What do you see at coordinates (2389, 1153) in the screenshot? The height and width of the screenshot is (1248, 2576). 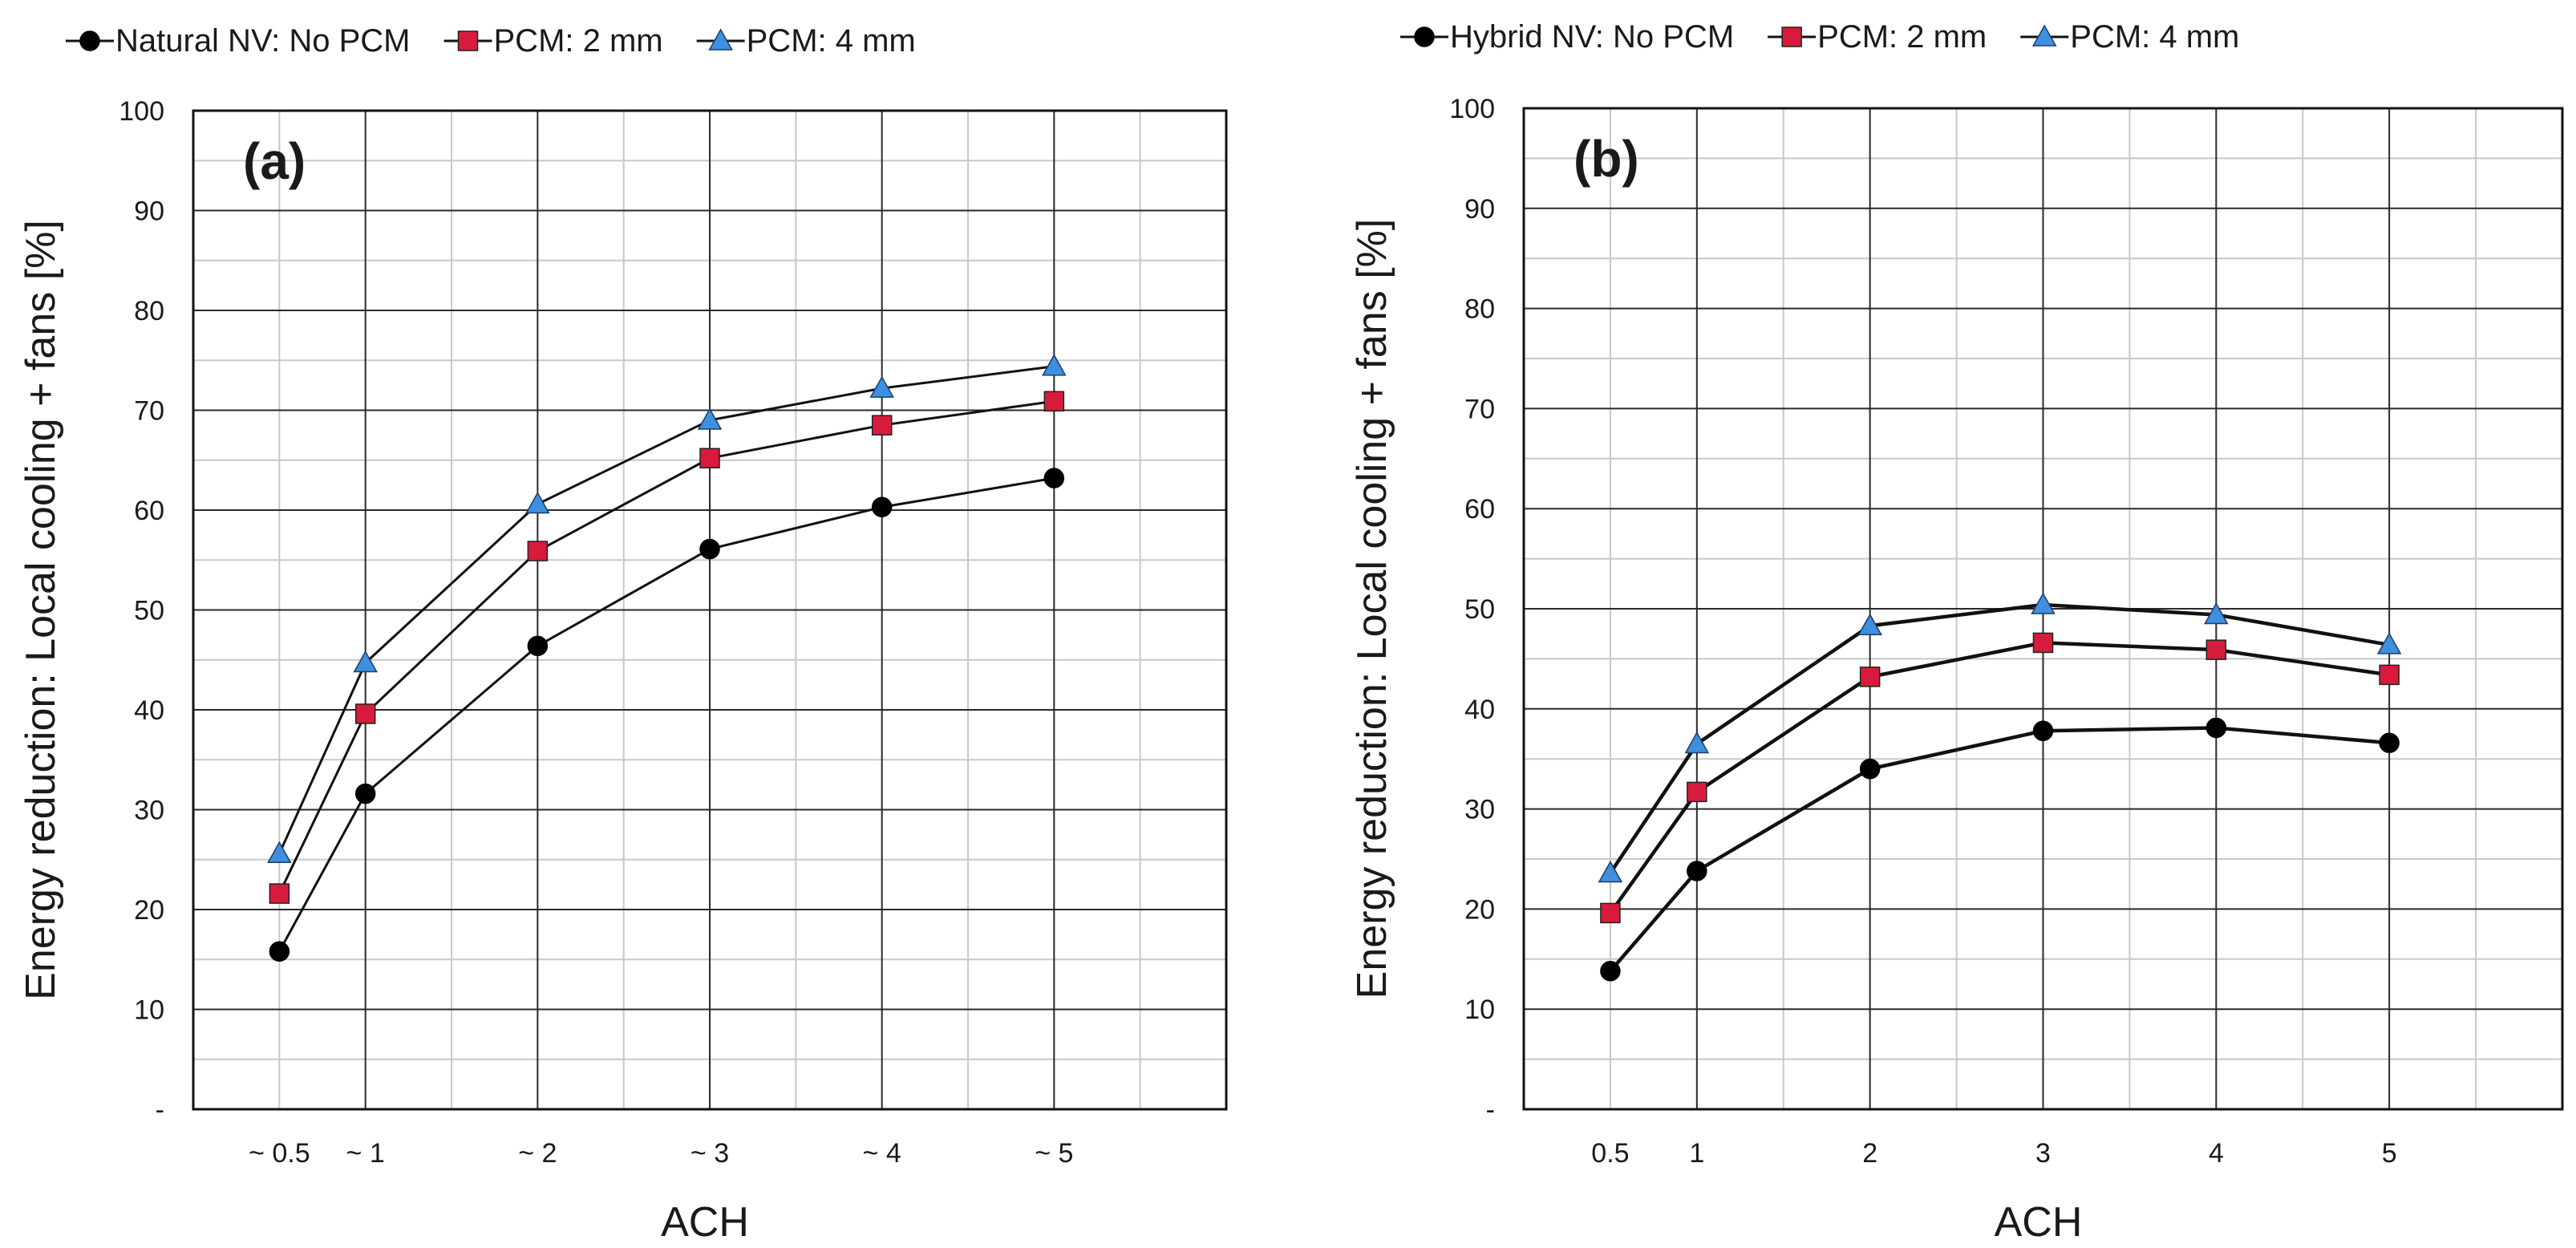 I see `x-tick-label: 5` at bounding box center [2389, 1153].